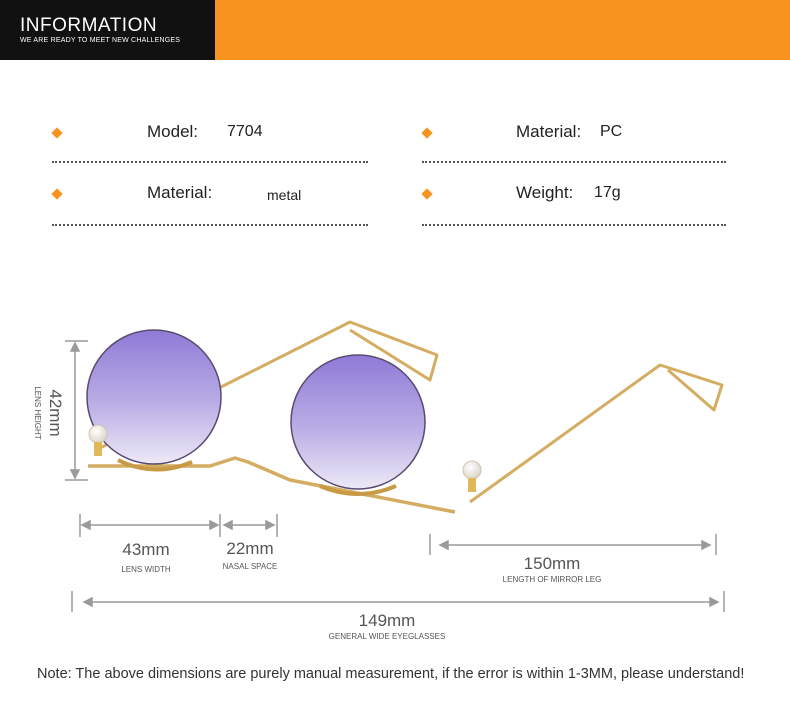 Image resolution: width=790 pixels, height=727 pixels. I want to click on temple-length-label: LENGTH OF MIRROR LEG, so click(552, 579).